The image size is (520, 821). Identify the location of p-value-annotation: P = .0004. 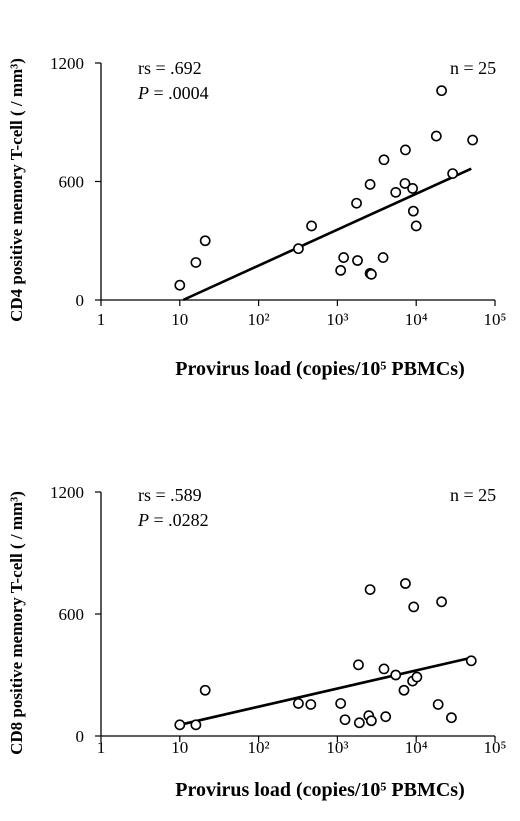
(173, 93).